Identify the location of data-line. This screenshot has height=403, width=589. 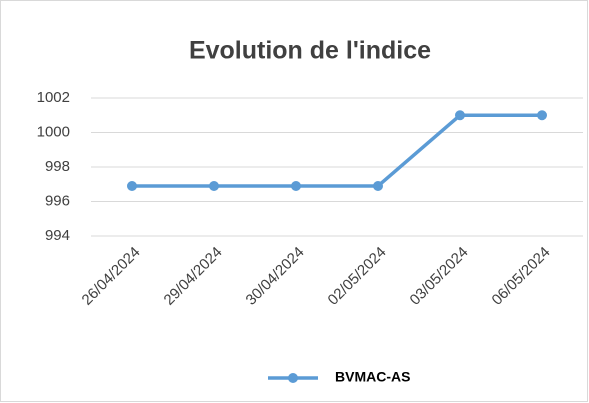
(337, 150).